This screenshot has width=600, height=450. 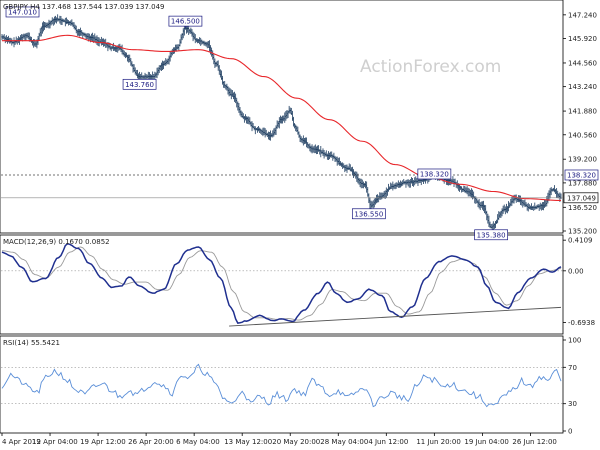 I want to click on price-ytick-label: 141.880, so click(x=582, y=112).